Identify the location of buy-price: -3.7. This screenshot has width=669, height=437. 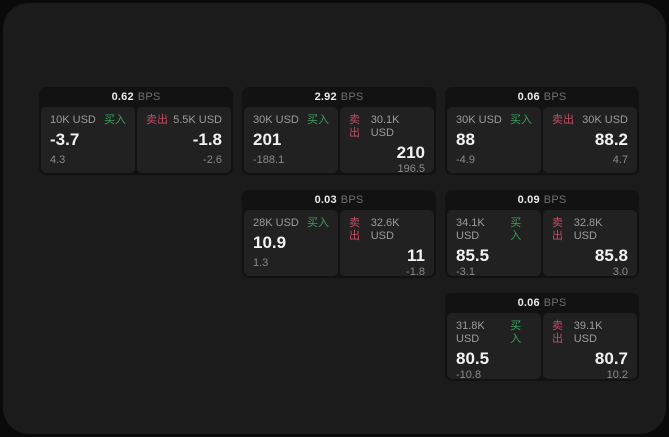
(65, 139).